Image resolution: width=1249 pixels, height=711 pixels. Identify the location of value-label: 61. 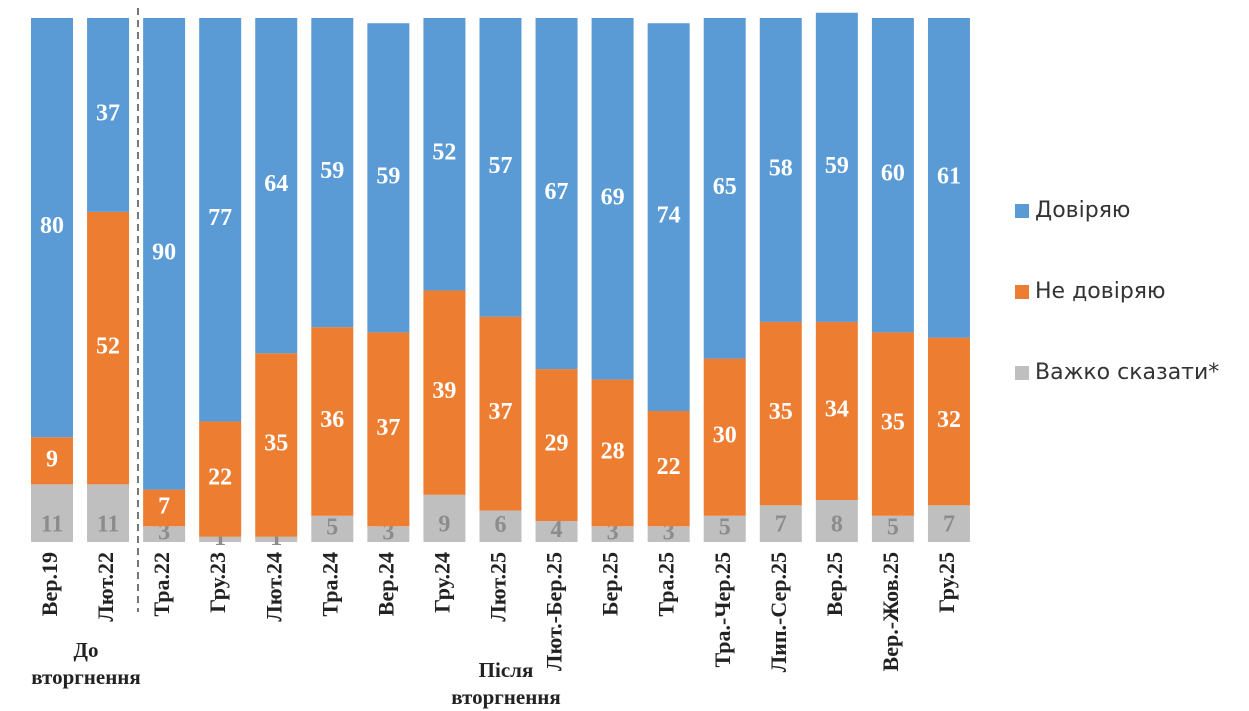
(949, 176).